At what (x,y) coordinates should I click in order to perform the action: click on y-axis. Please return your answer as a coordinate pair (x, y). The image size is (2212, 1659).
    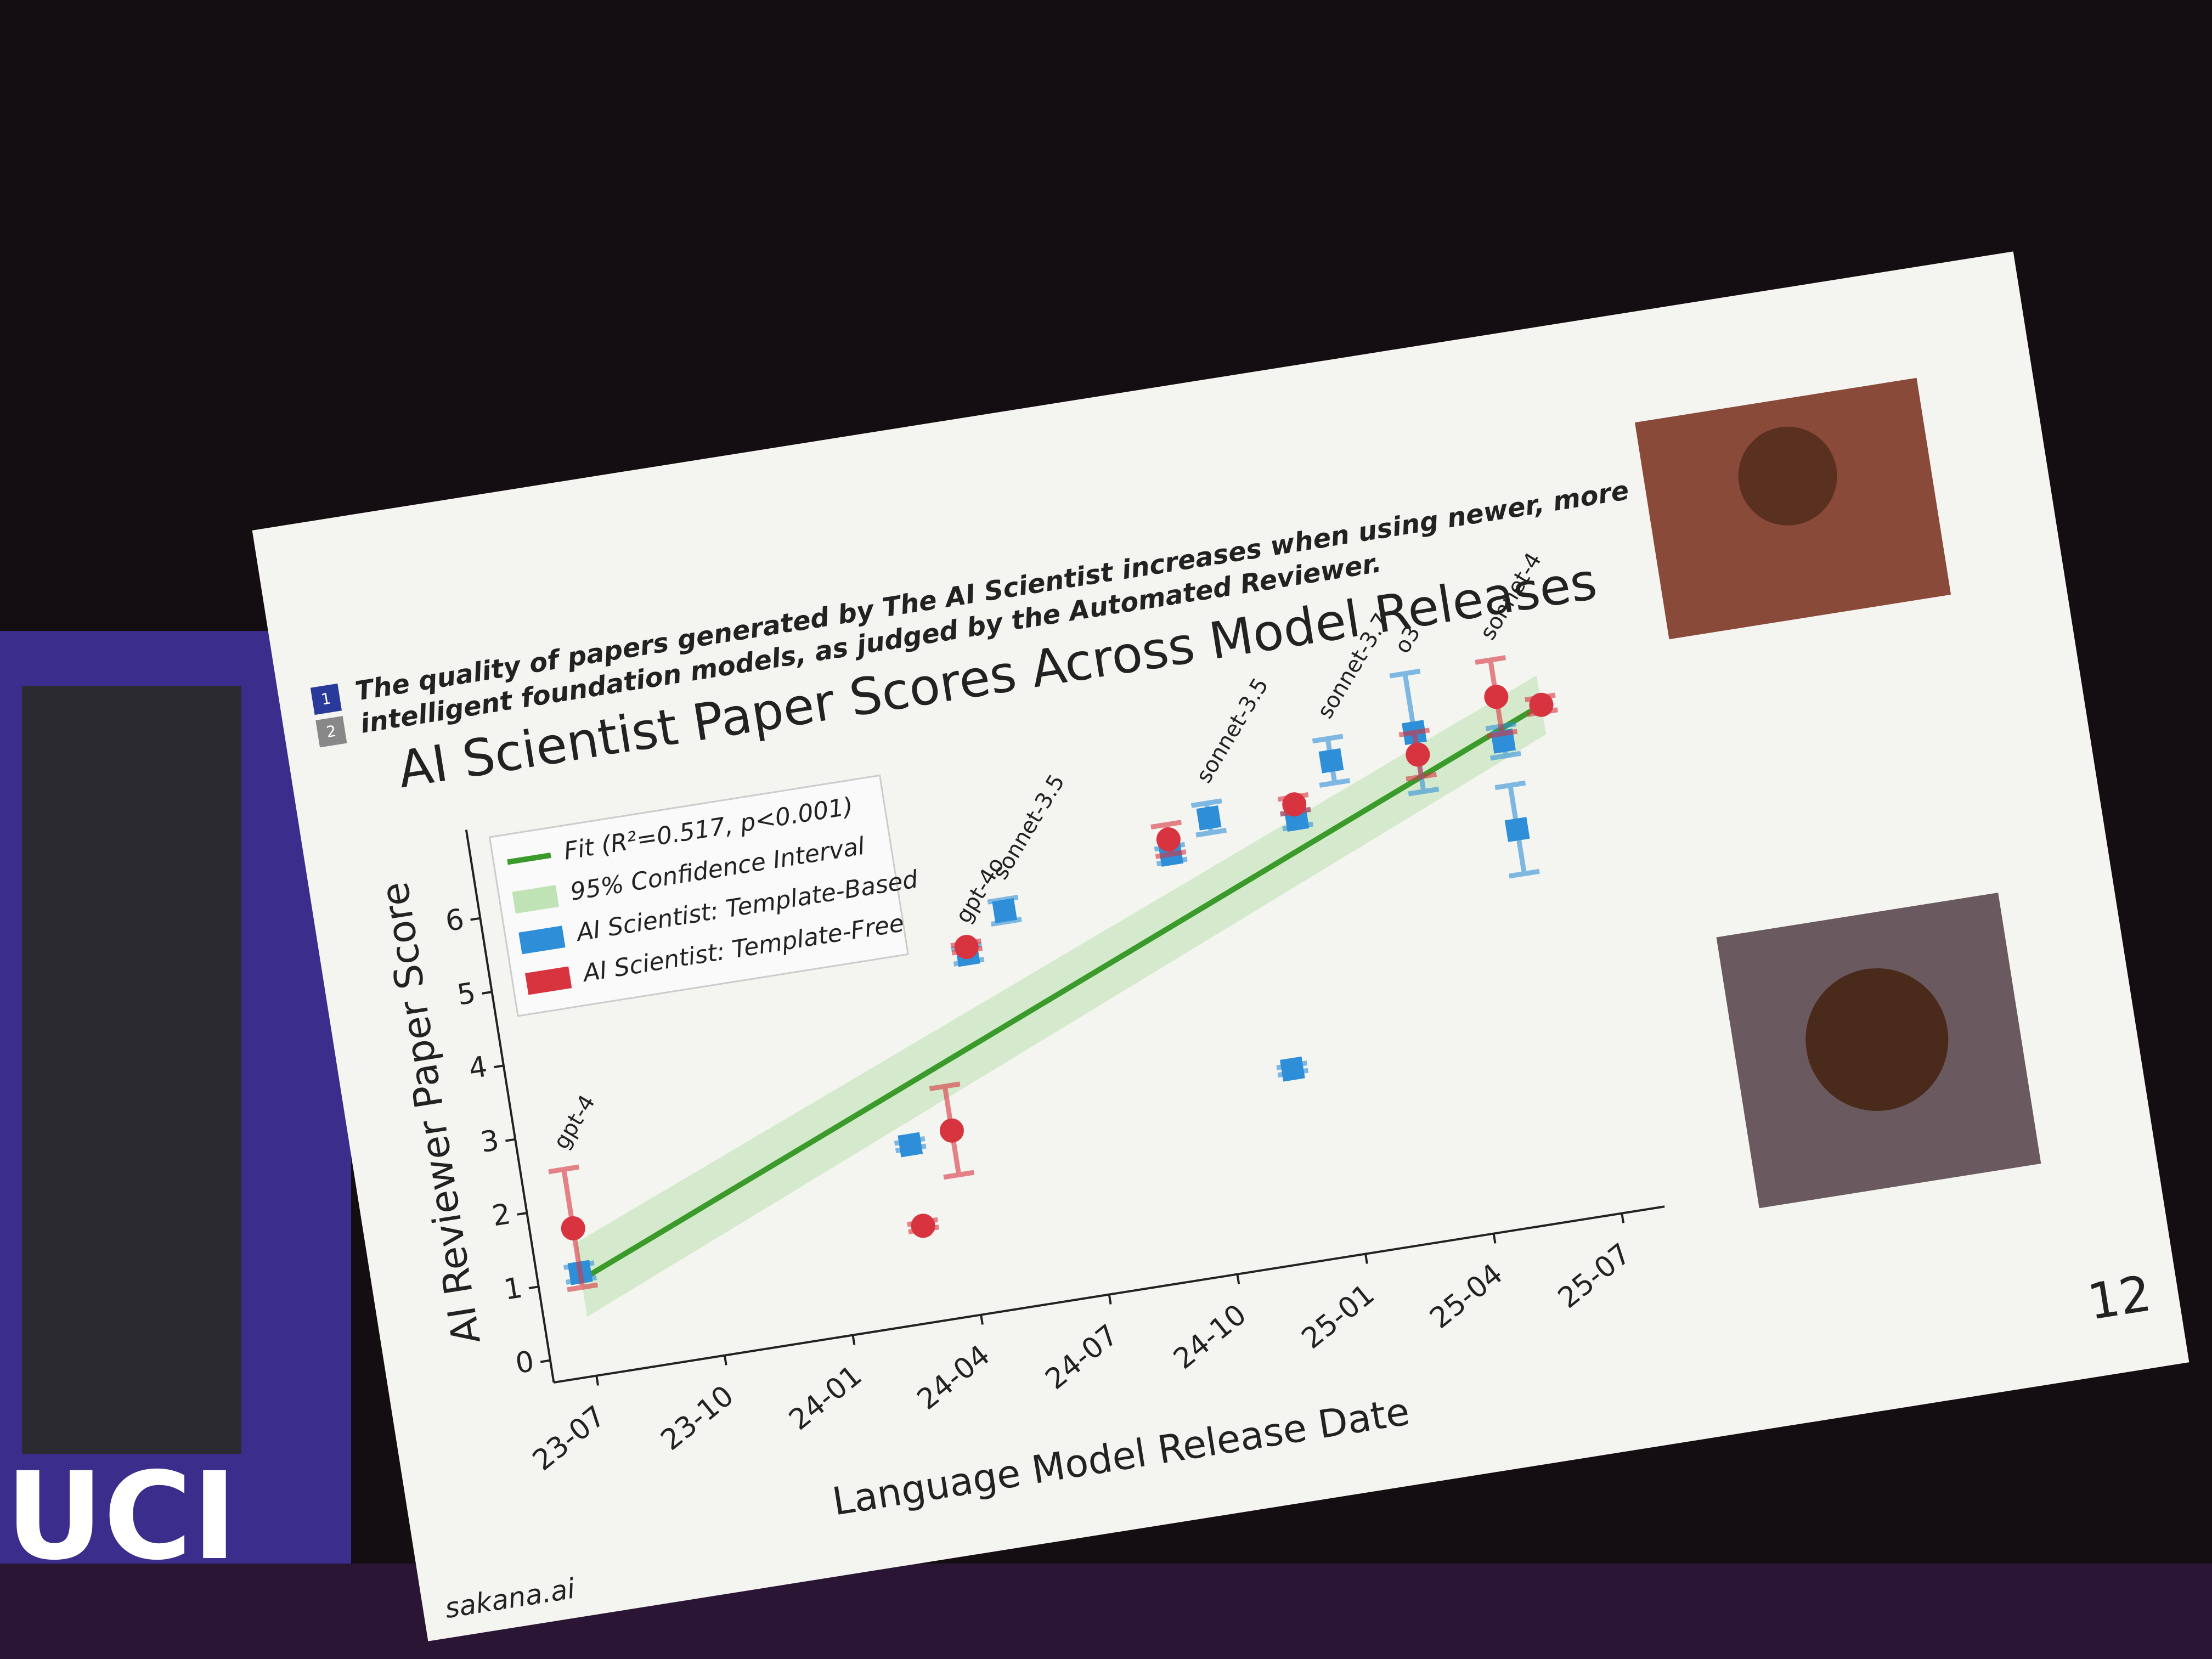
    Looking at the image, I should click on (510, 1106).